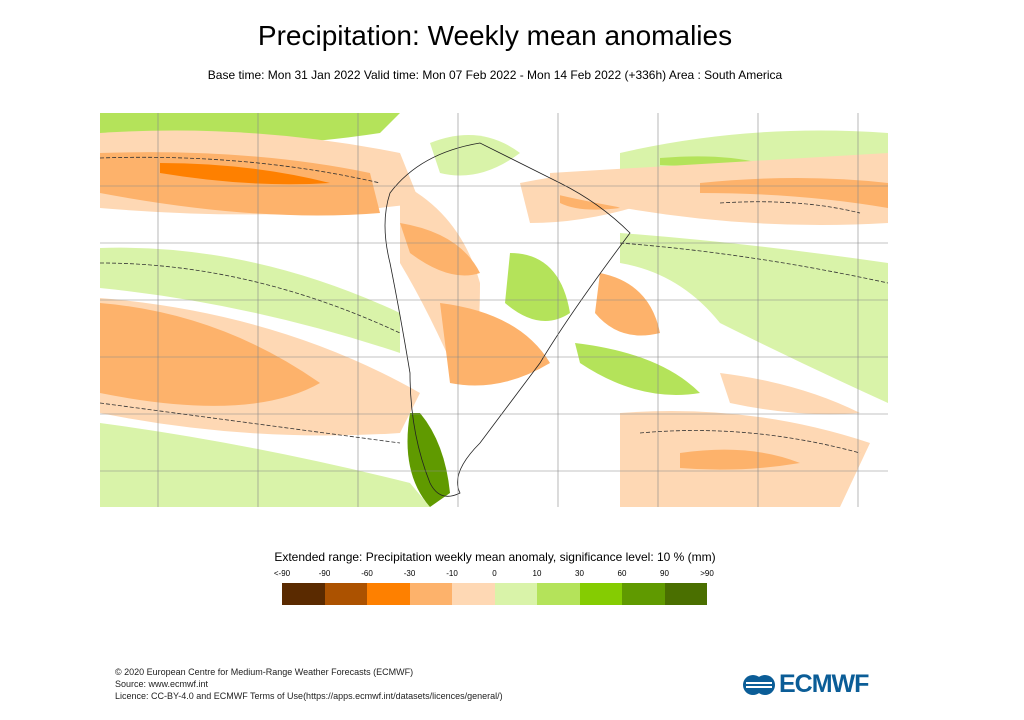  What do you see at coordinates (537, 573) in the screenshot?
I see `legend-tick: 10` at bounding box center [537, 573].